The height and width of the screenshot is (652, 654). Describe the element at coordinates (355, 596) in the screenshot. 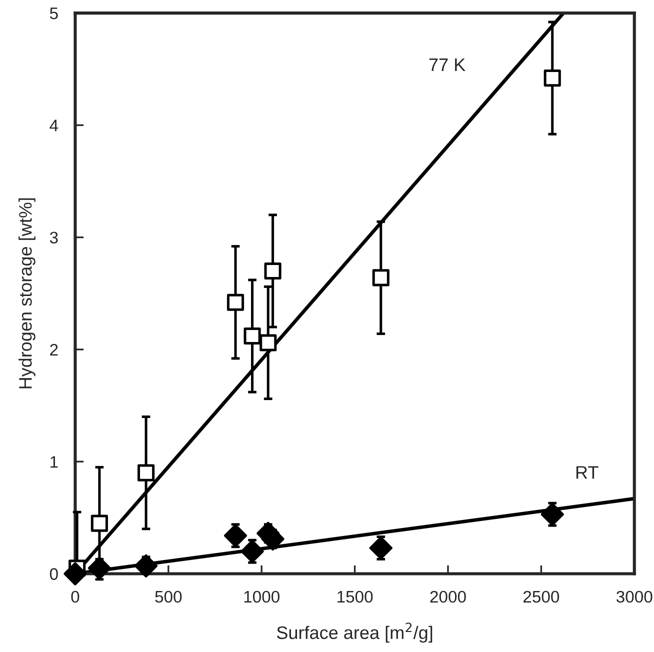

I see `x-tick-label: 1500` at that location.